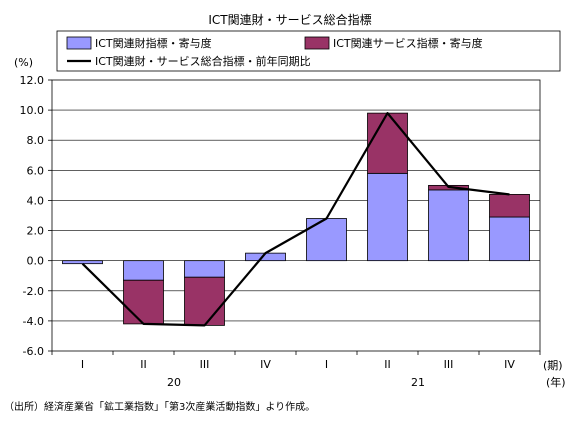  I want to click on y-tick-label: 8.0, so click(36, 140).